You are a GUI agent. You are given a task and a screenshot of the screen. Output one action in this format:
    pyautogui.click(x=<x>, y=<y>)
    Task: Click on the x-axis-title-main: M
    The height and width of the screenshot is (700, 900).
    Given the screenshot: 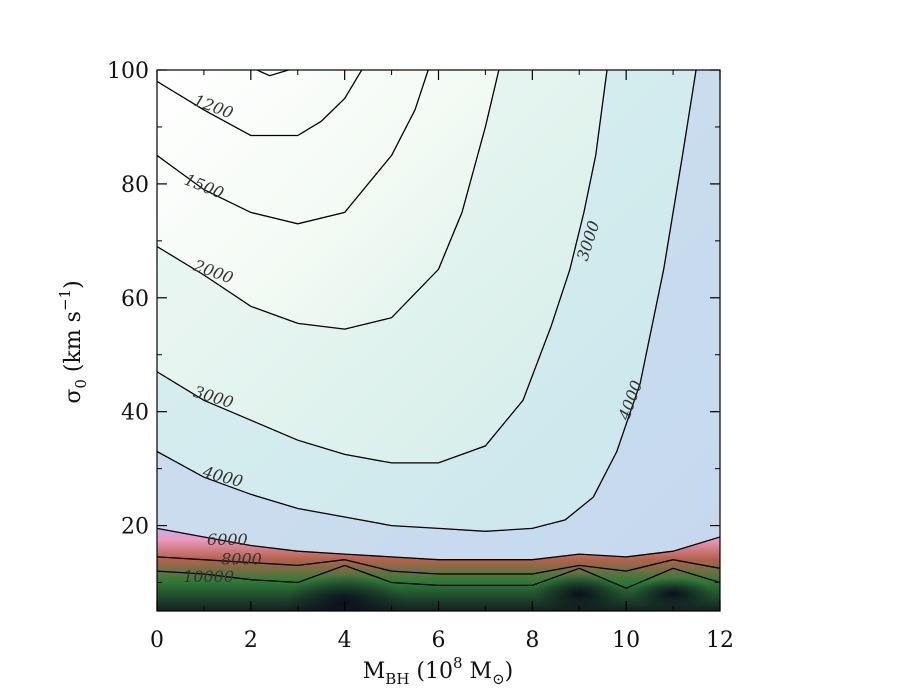 What is the action you would take?
    pyautogui.click(x=374, y=671)
    